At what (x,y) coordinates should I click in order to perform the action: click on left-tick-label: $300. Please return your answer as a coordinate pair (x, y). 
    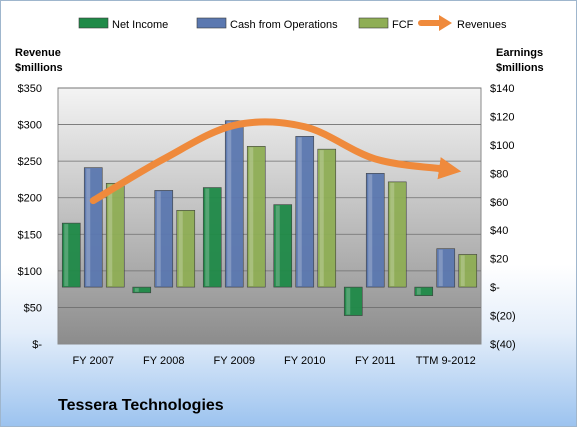
    Looking at the image, I should click on (30, 126).